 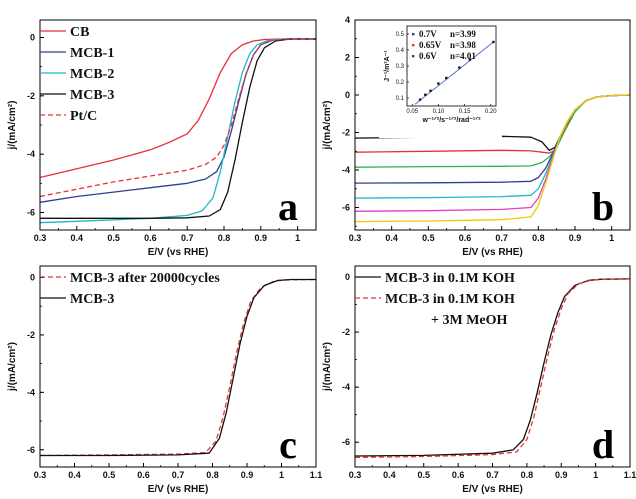 I want to click on legend-label-0: CB, so click(x=79, y=32).